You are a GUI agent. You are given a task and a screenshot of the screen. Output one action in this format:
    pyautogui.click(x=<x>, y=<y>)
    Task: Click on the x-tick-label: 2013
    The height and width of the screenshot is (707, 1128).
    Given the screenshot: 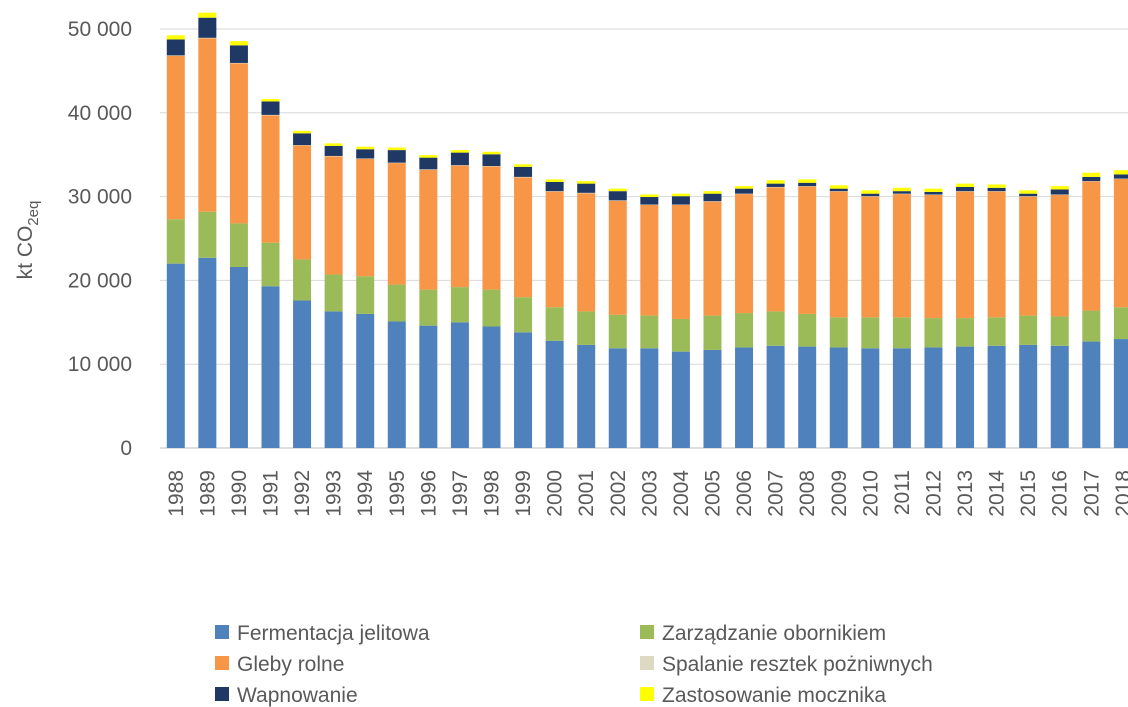 What is the action you would take?
    pyautogui.click(x=965, y=493)
    